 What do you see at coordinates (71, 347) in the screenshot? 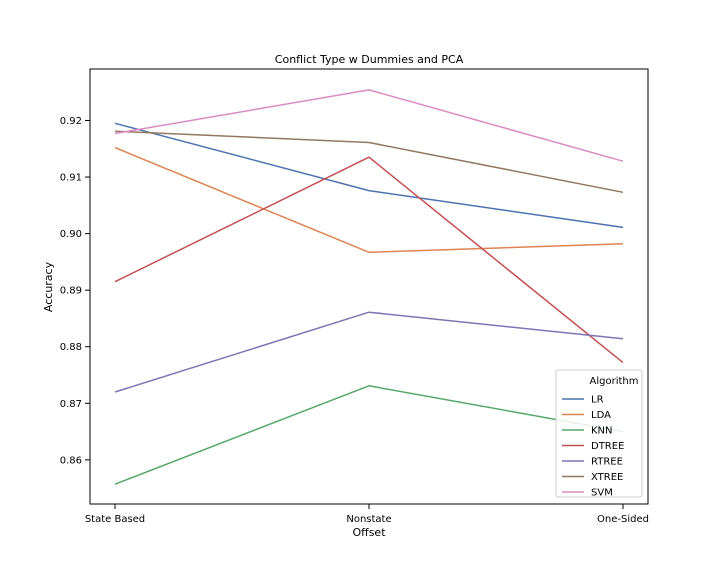
I see `y-tick-label: 0.88` at bounding box center [71, 347].